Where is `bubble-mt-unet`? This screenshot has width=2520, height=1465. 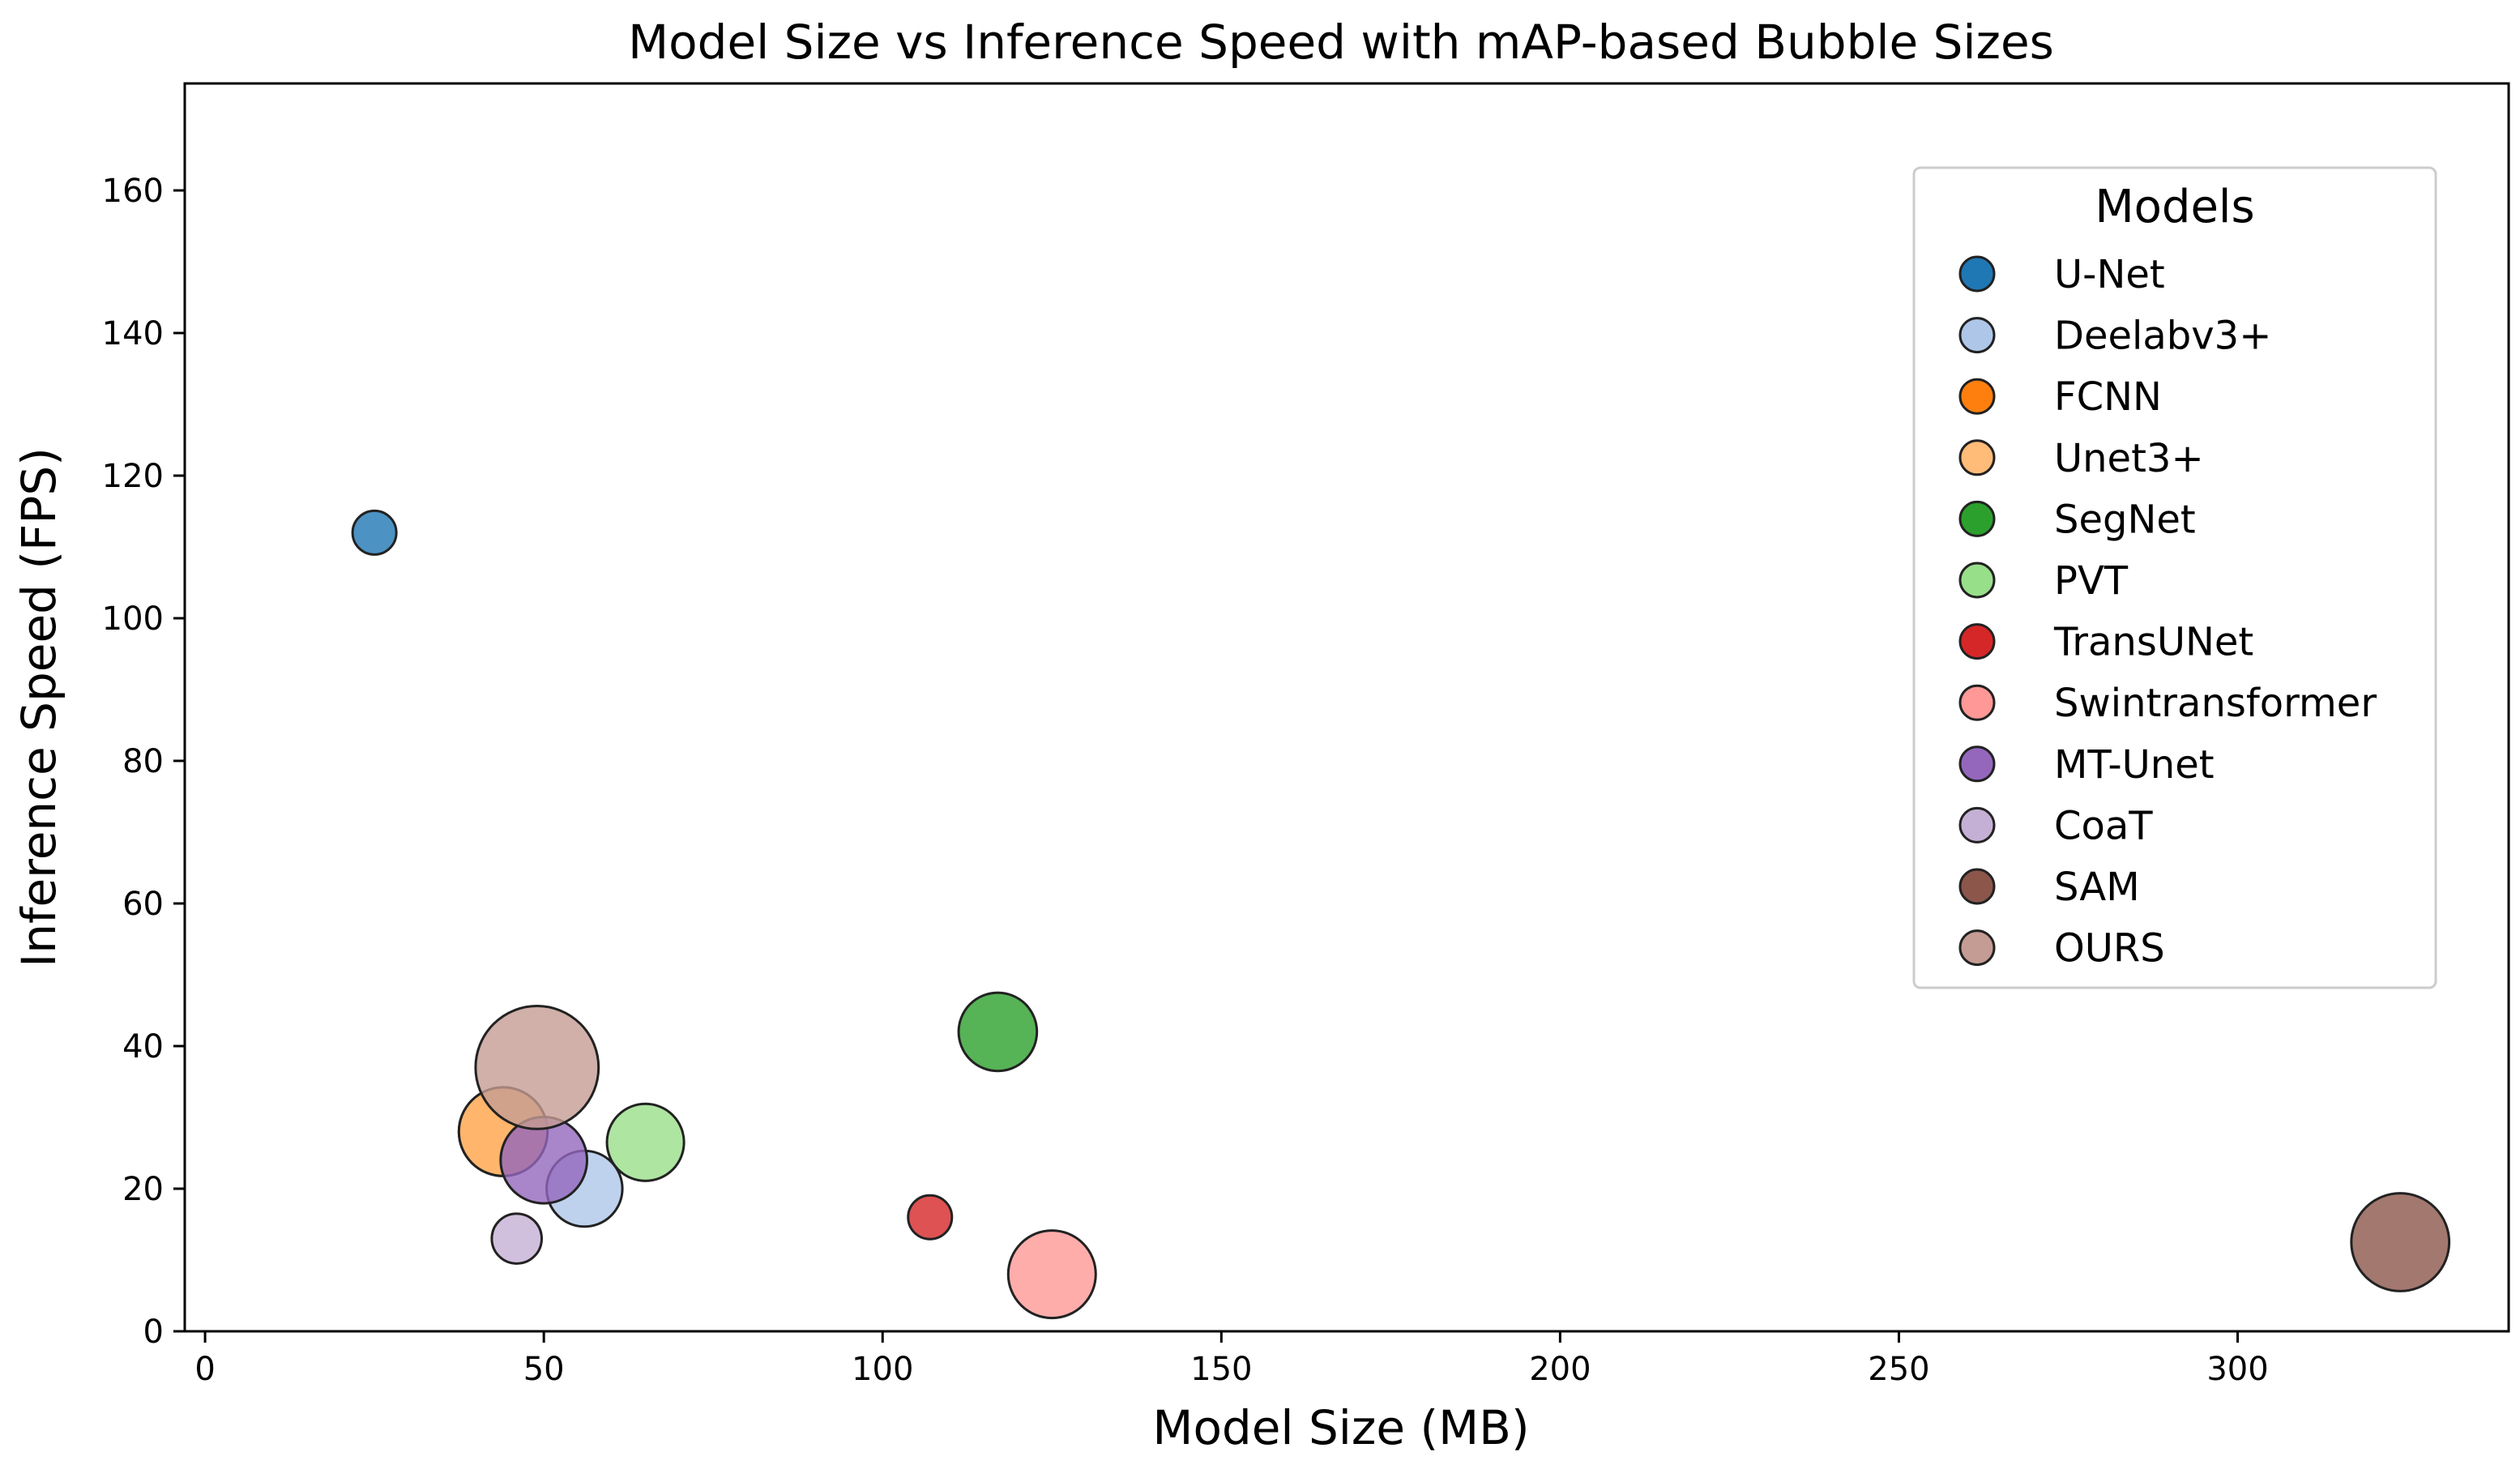
bubble-mt-unet is located at coordinates (543, 1160).